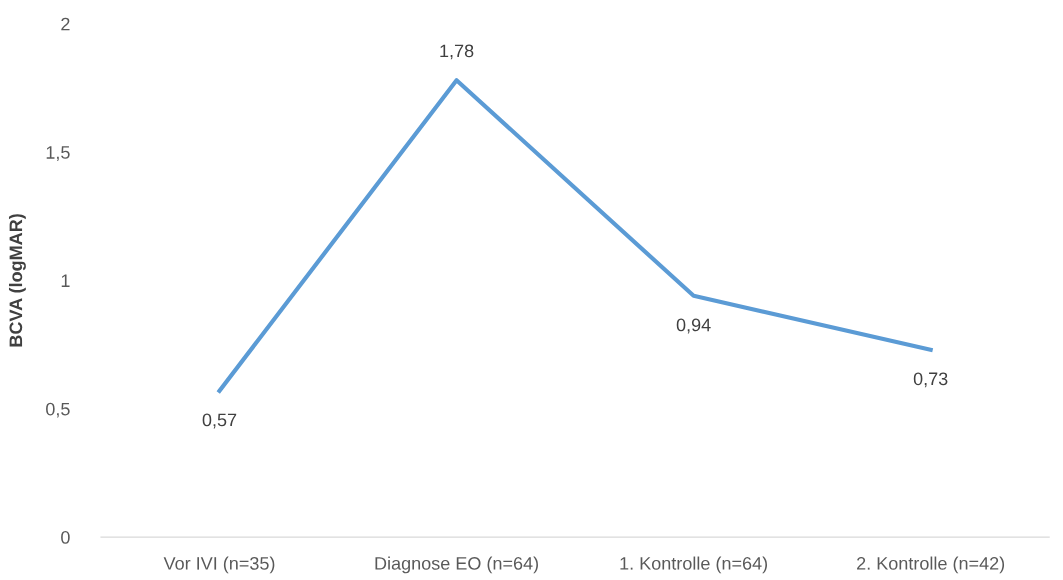 This screenshot has width=1063, height=580. Describe the element at coordinates (219, 421) in the screenshot. I see `data-label: 0,57` at that location.